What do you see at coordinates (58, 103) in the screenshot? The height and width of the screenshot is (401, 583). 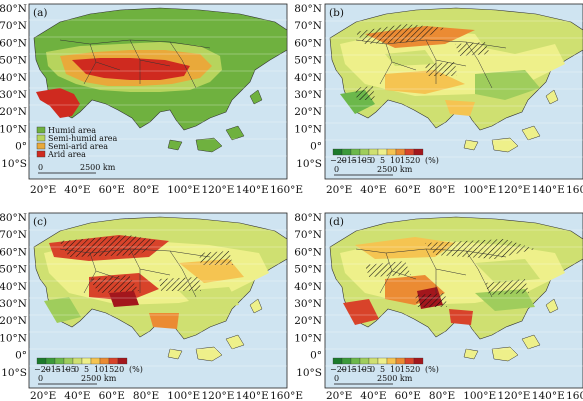 I see `arabia-arid` at bounding box center [58, 103].